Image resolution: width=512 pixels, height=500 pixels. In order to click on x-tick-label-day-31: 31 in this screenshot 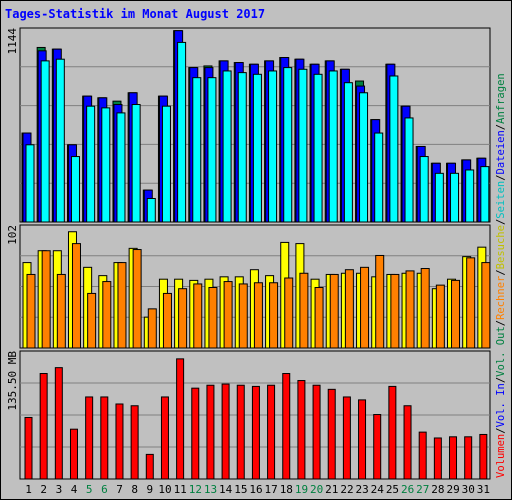, I will do `click(483, 489)`.